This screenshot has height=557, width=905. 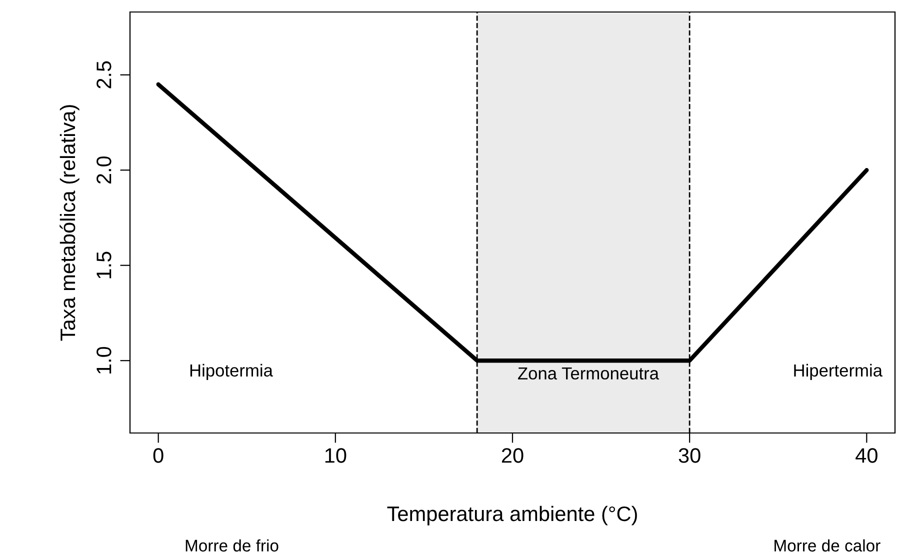 What do you see at coordinates (335, 455) in the screenshot?
I see `x-tick-label: 10` at bounding box center [335, 455].